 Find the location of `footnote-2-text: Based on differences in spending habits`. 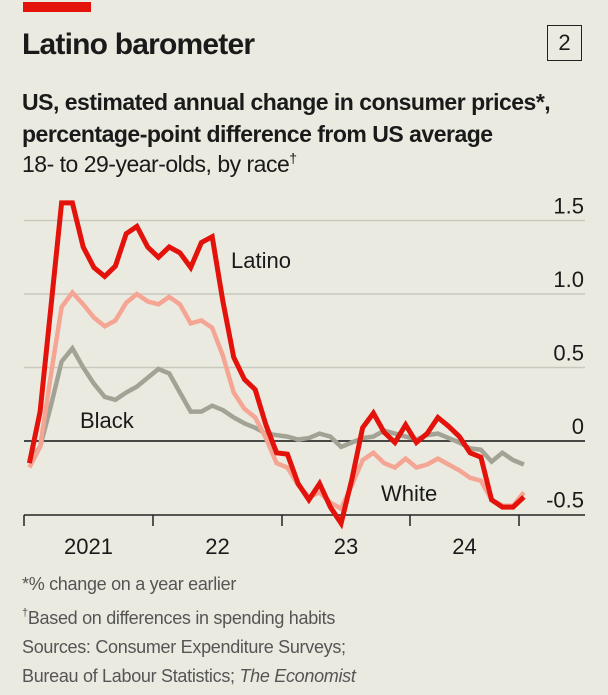

footnote-2-text: Based on differences in spending habits is located at coordinates (181, 618).